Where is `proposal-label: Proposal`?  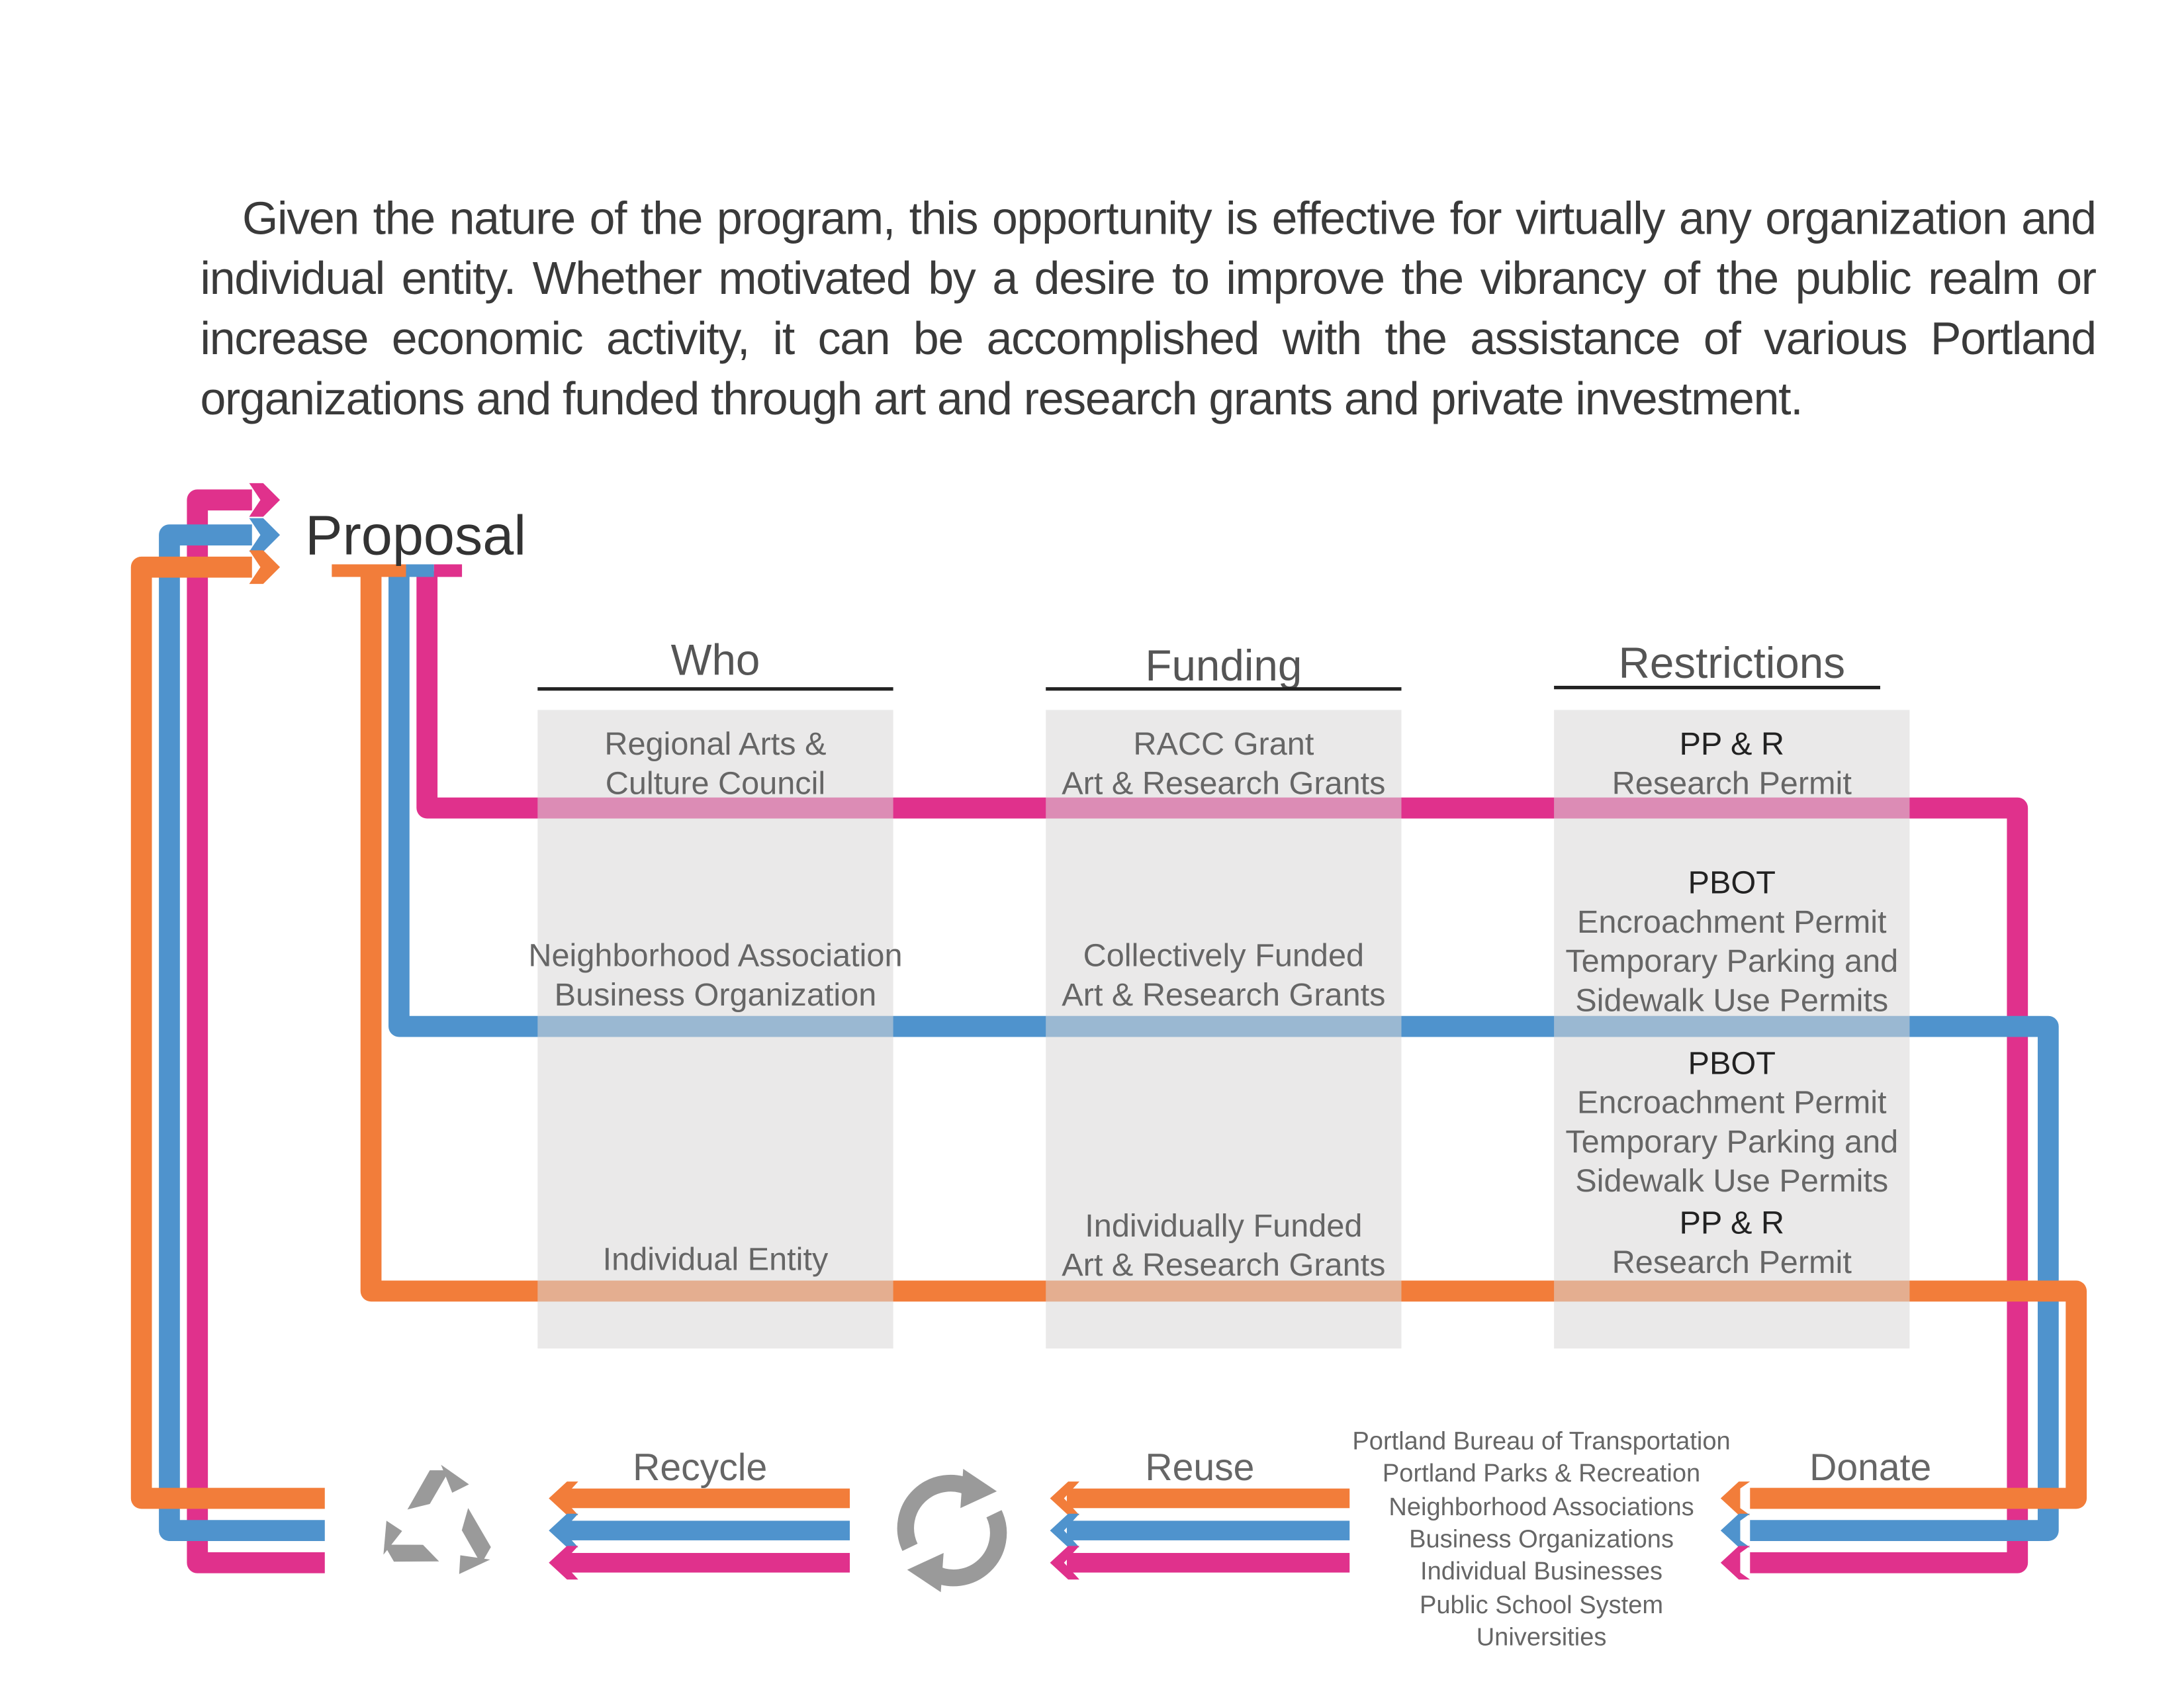
proposal-label: Proposal is located at coordinates (415, 535).